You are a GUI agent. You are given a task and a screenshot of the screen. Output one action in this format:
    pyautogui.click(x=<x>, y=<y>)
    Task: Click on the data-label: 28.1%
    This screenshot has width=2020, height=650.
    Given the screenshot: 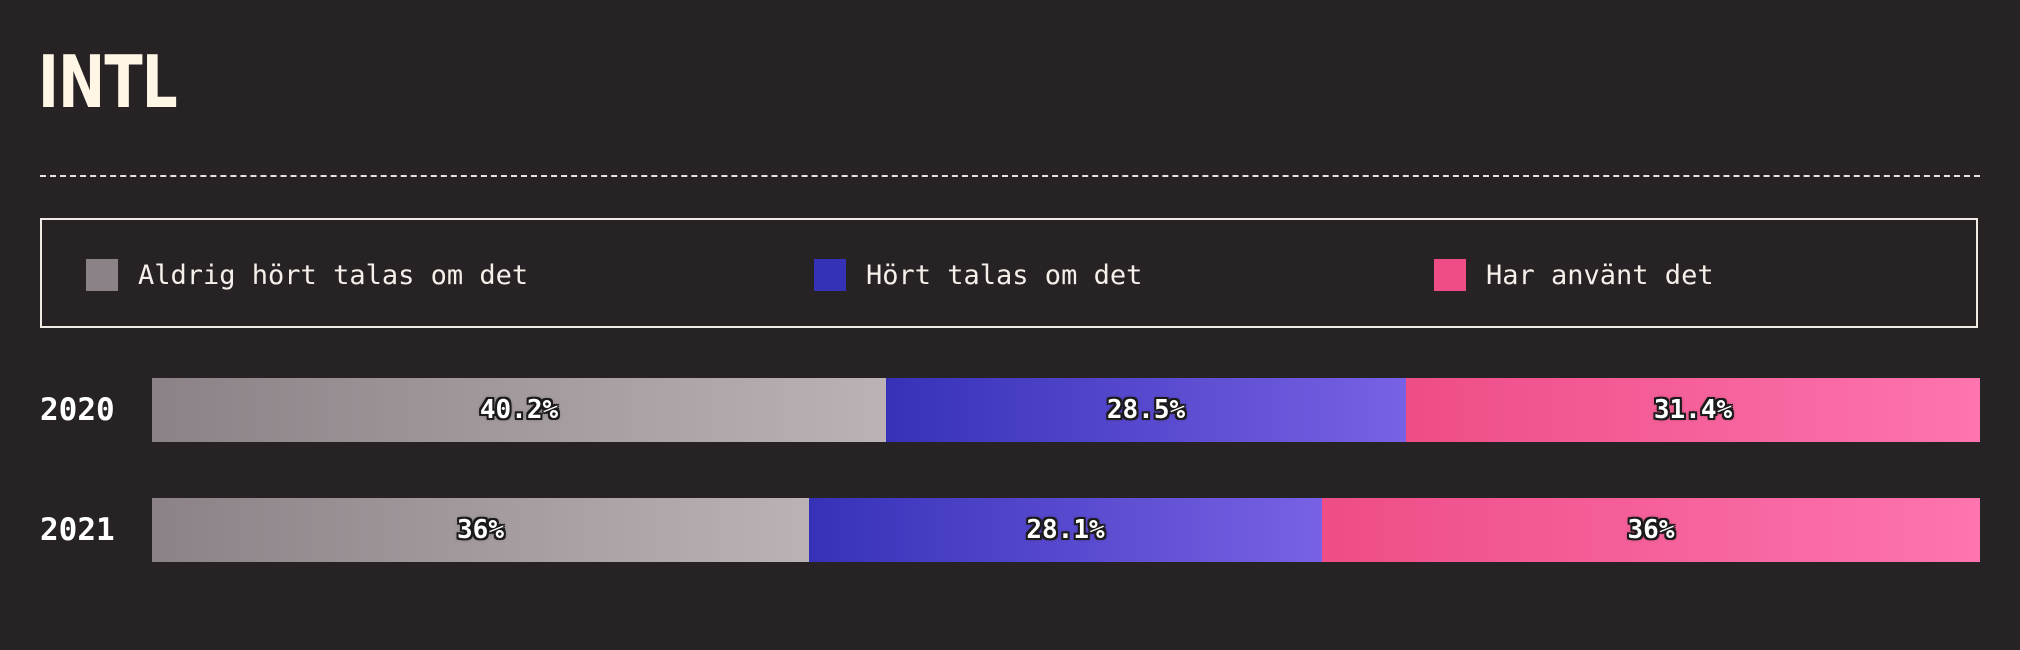 What is the action you would take?
    pyautogui.click(x=1065, y=530)
    